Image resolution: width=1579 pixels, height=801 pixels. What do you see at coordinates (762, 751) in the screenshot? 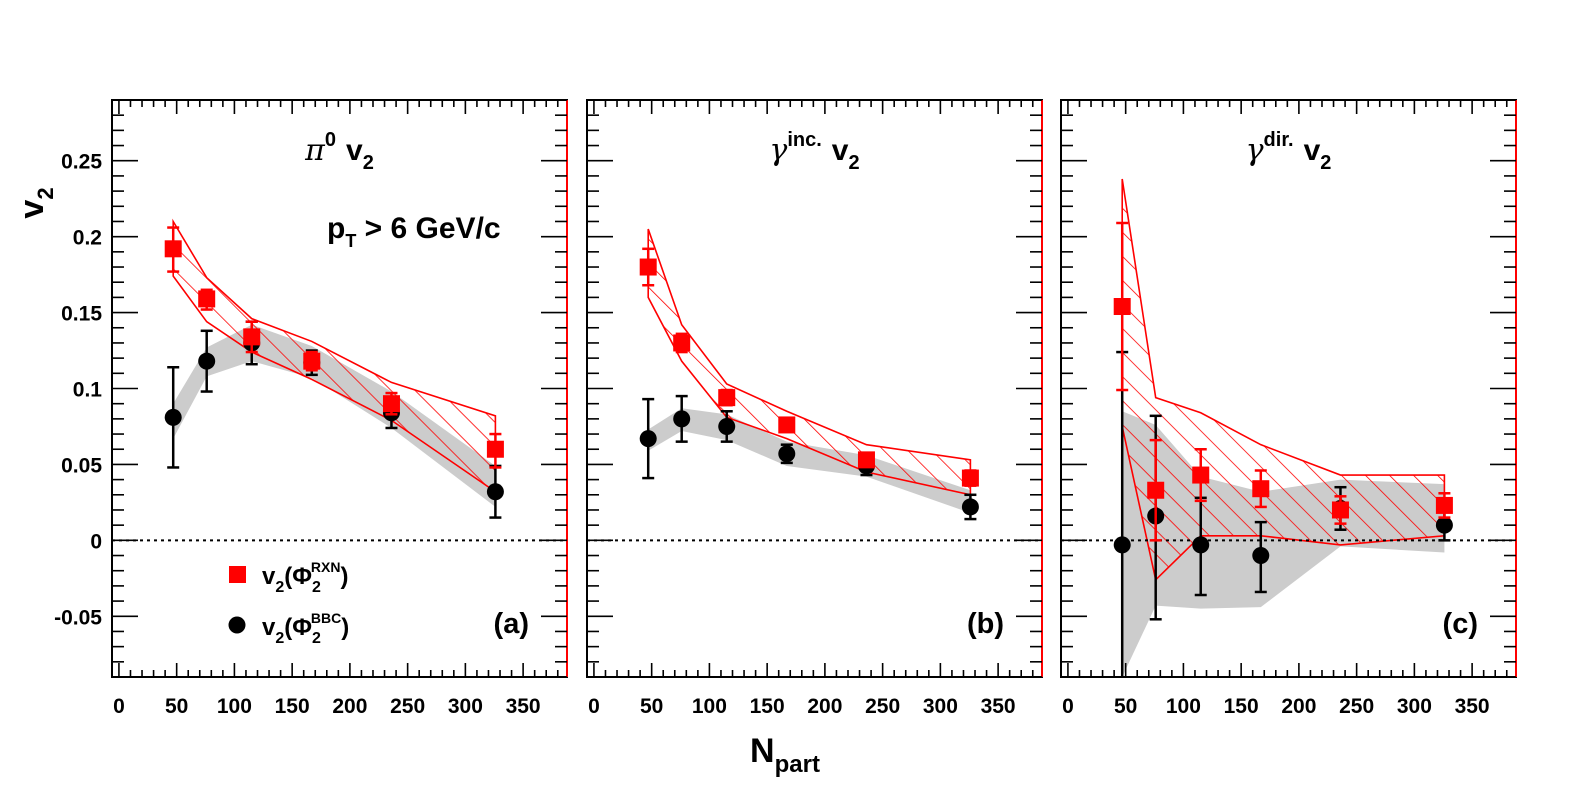
I see `x-axis-title-main: N` at bounding box center [762, 751].